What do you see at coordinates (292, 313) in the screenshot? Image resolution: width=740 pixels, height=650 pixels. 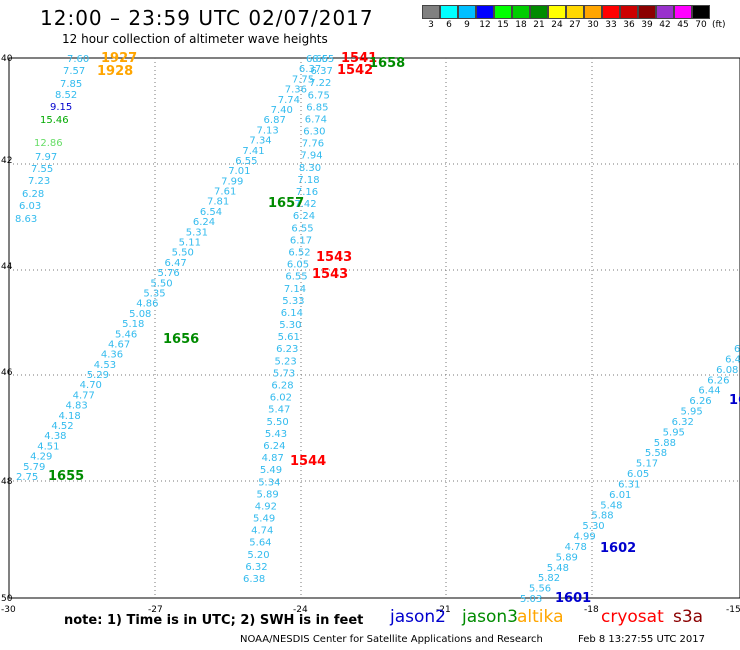 I see `wave-height-value: 6.14` at bounding box center [292, 313].